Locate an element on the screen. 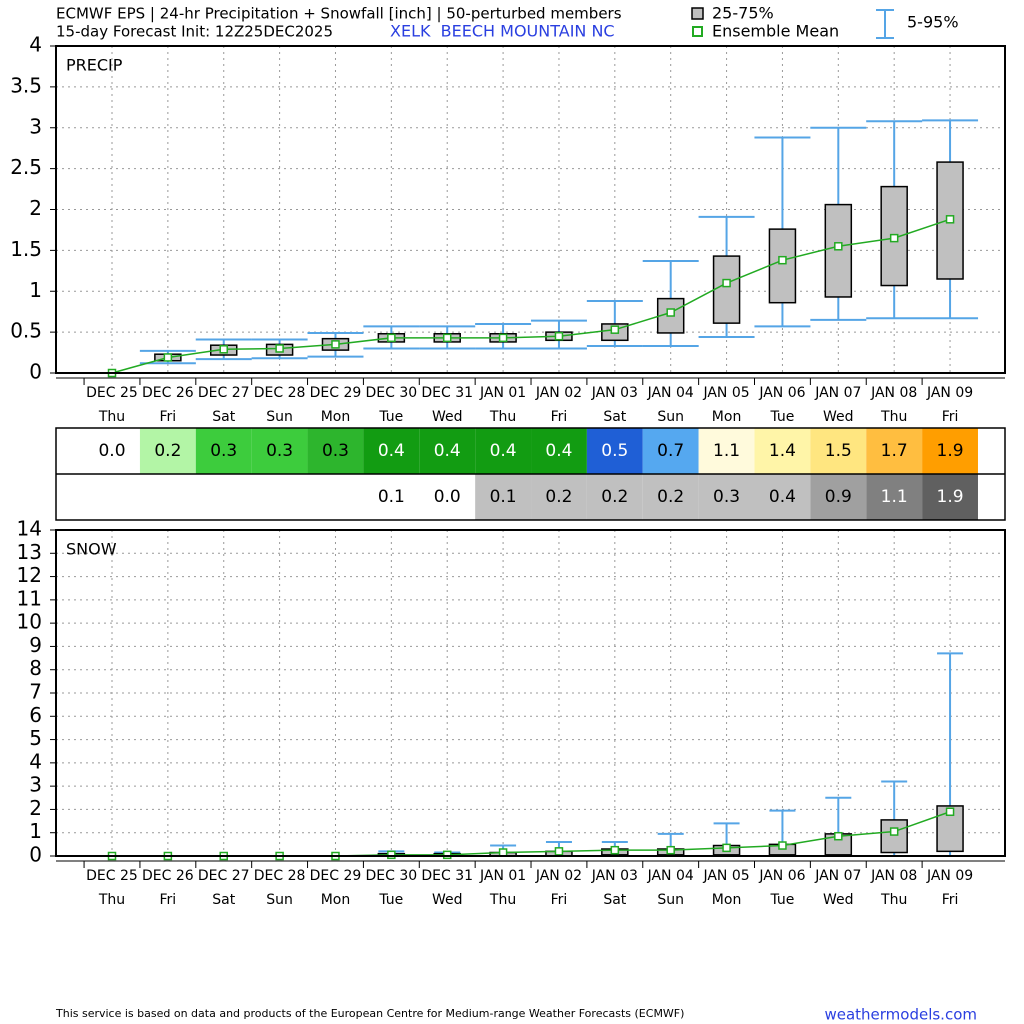  y-tick-label: 4 is located at coordinates (35, 761).